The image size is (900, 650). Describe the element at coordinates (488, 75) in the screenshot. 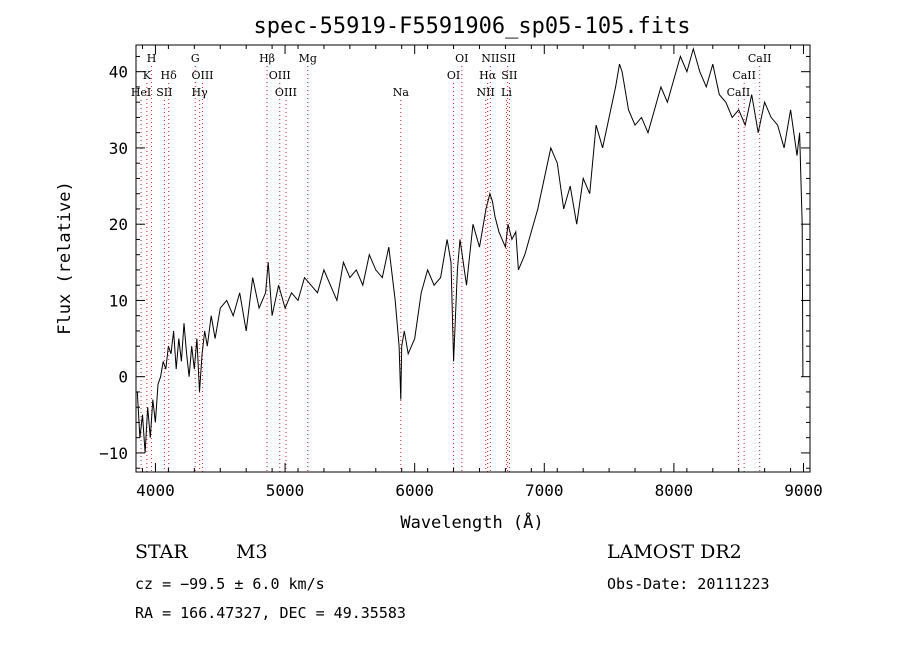

I see `line-marker-label: Hα` at that location.